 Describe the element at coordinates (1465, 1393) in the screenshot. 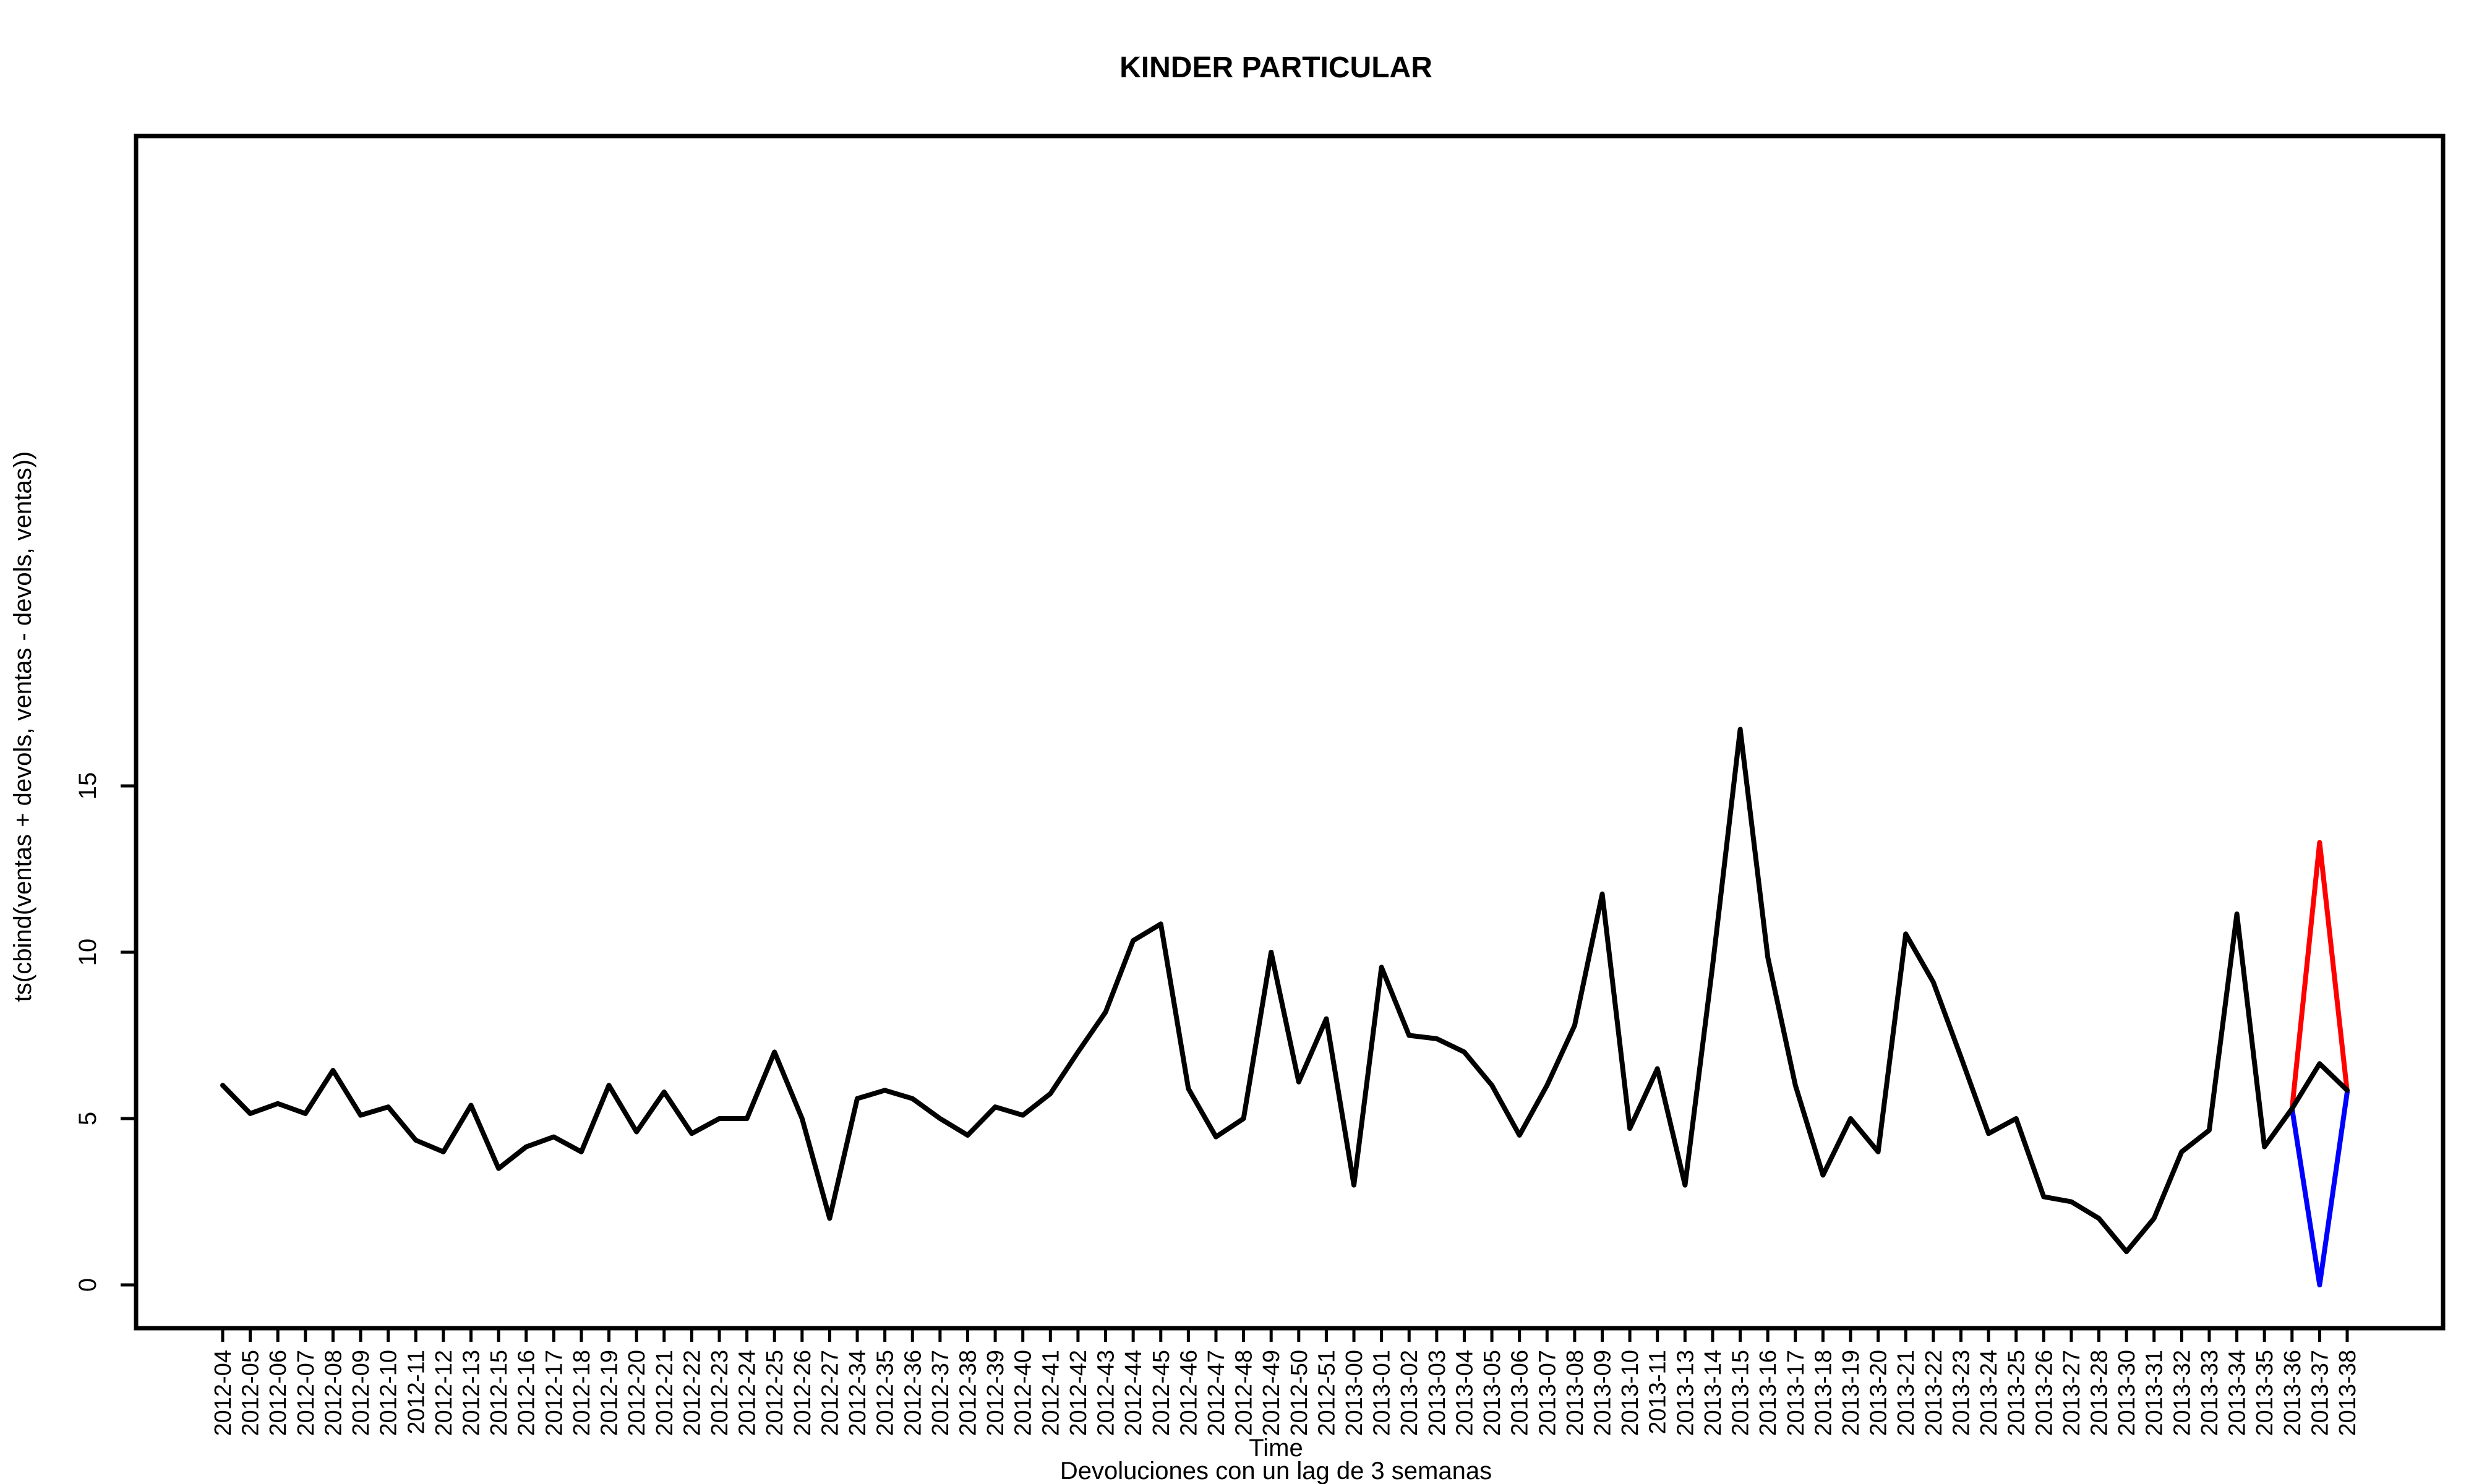

I see `x-tick-label: 2013-04` at that location.